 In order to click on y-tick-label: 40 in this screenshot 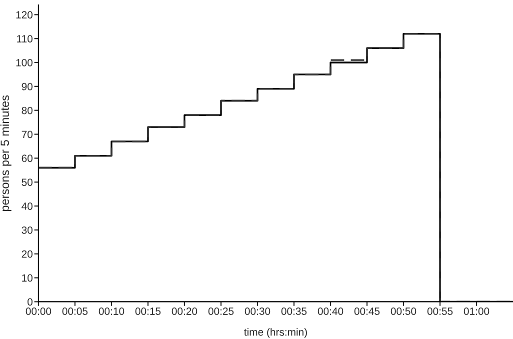, I will do `click(27, 206)`.